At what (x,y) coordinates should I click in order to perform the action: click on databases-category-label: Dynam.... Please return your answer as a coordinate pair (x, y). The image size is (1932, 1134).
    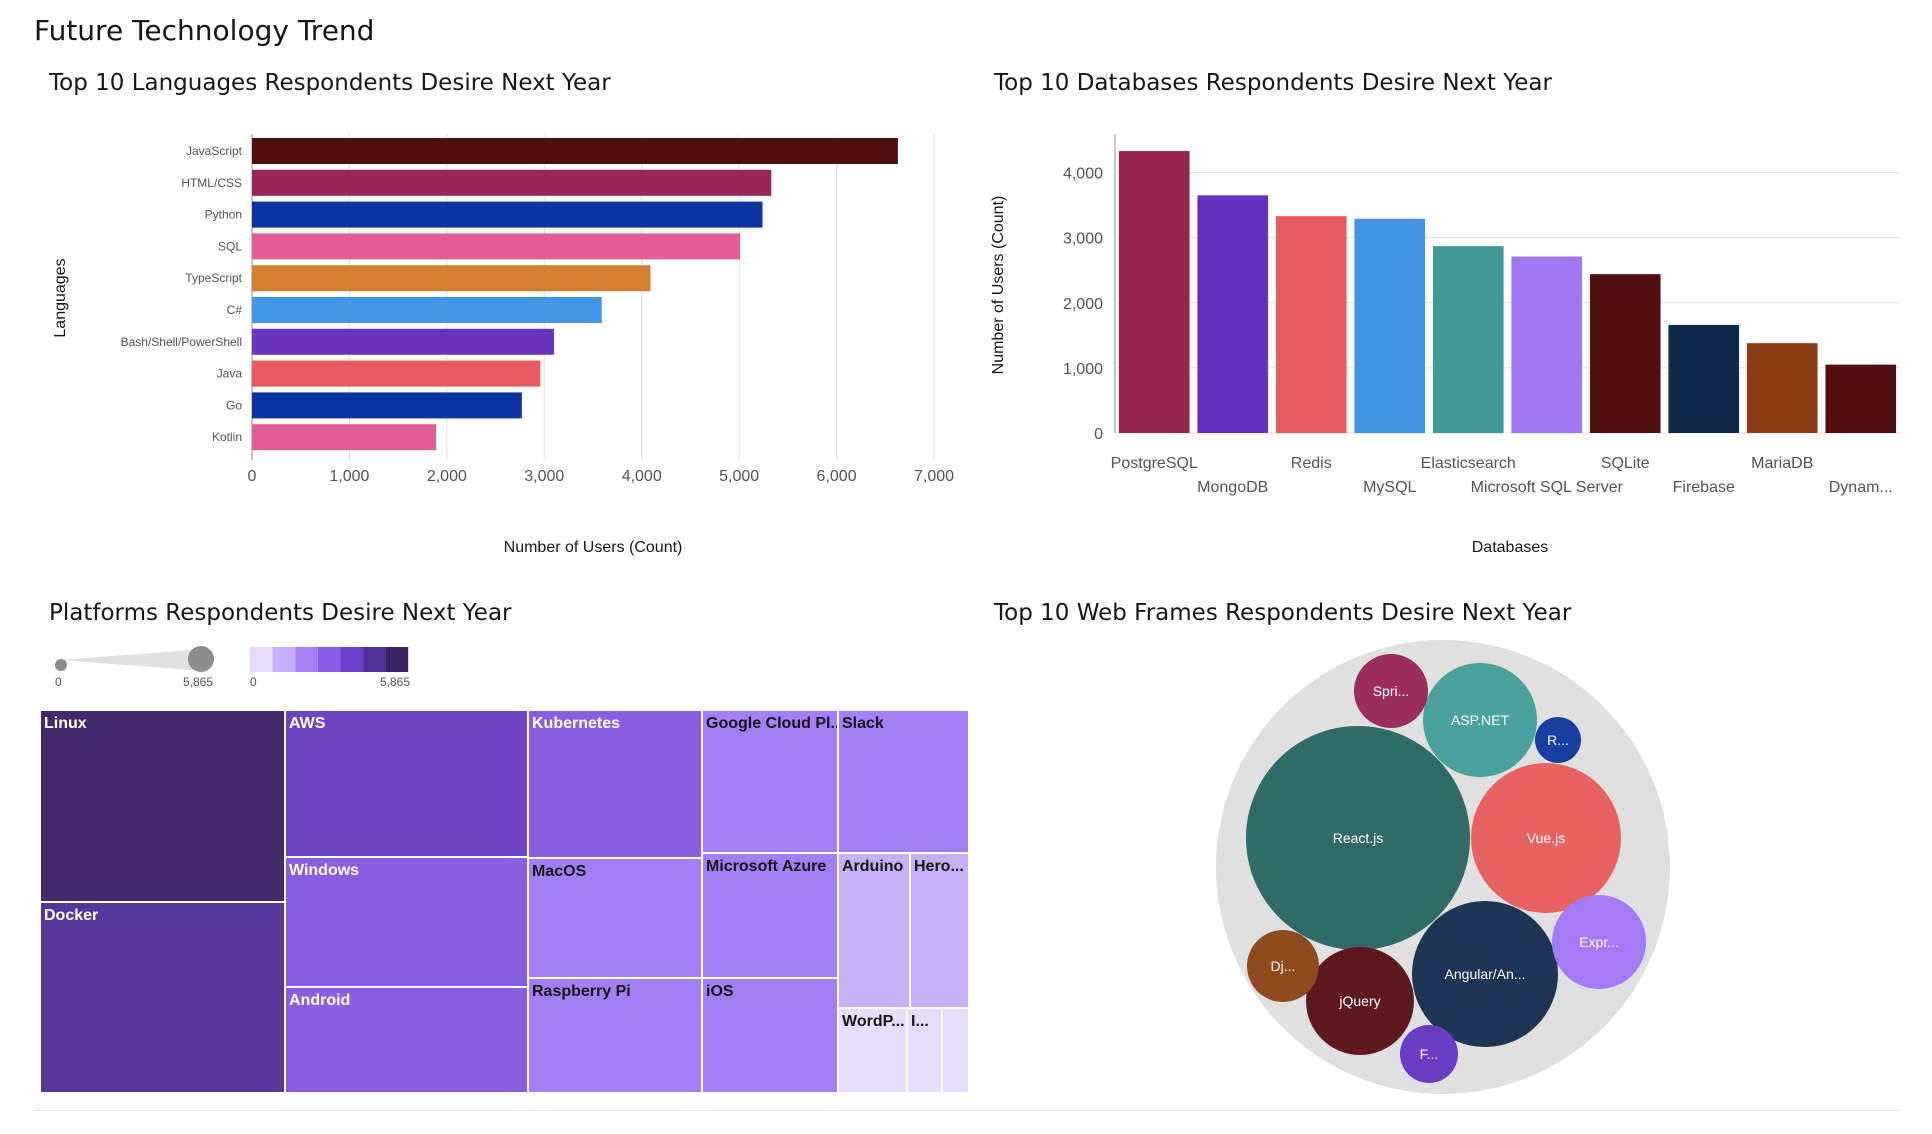
    Looking at the image, I should click on (1861, 487).